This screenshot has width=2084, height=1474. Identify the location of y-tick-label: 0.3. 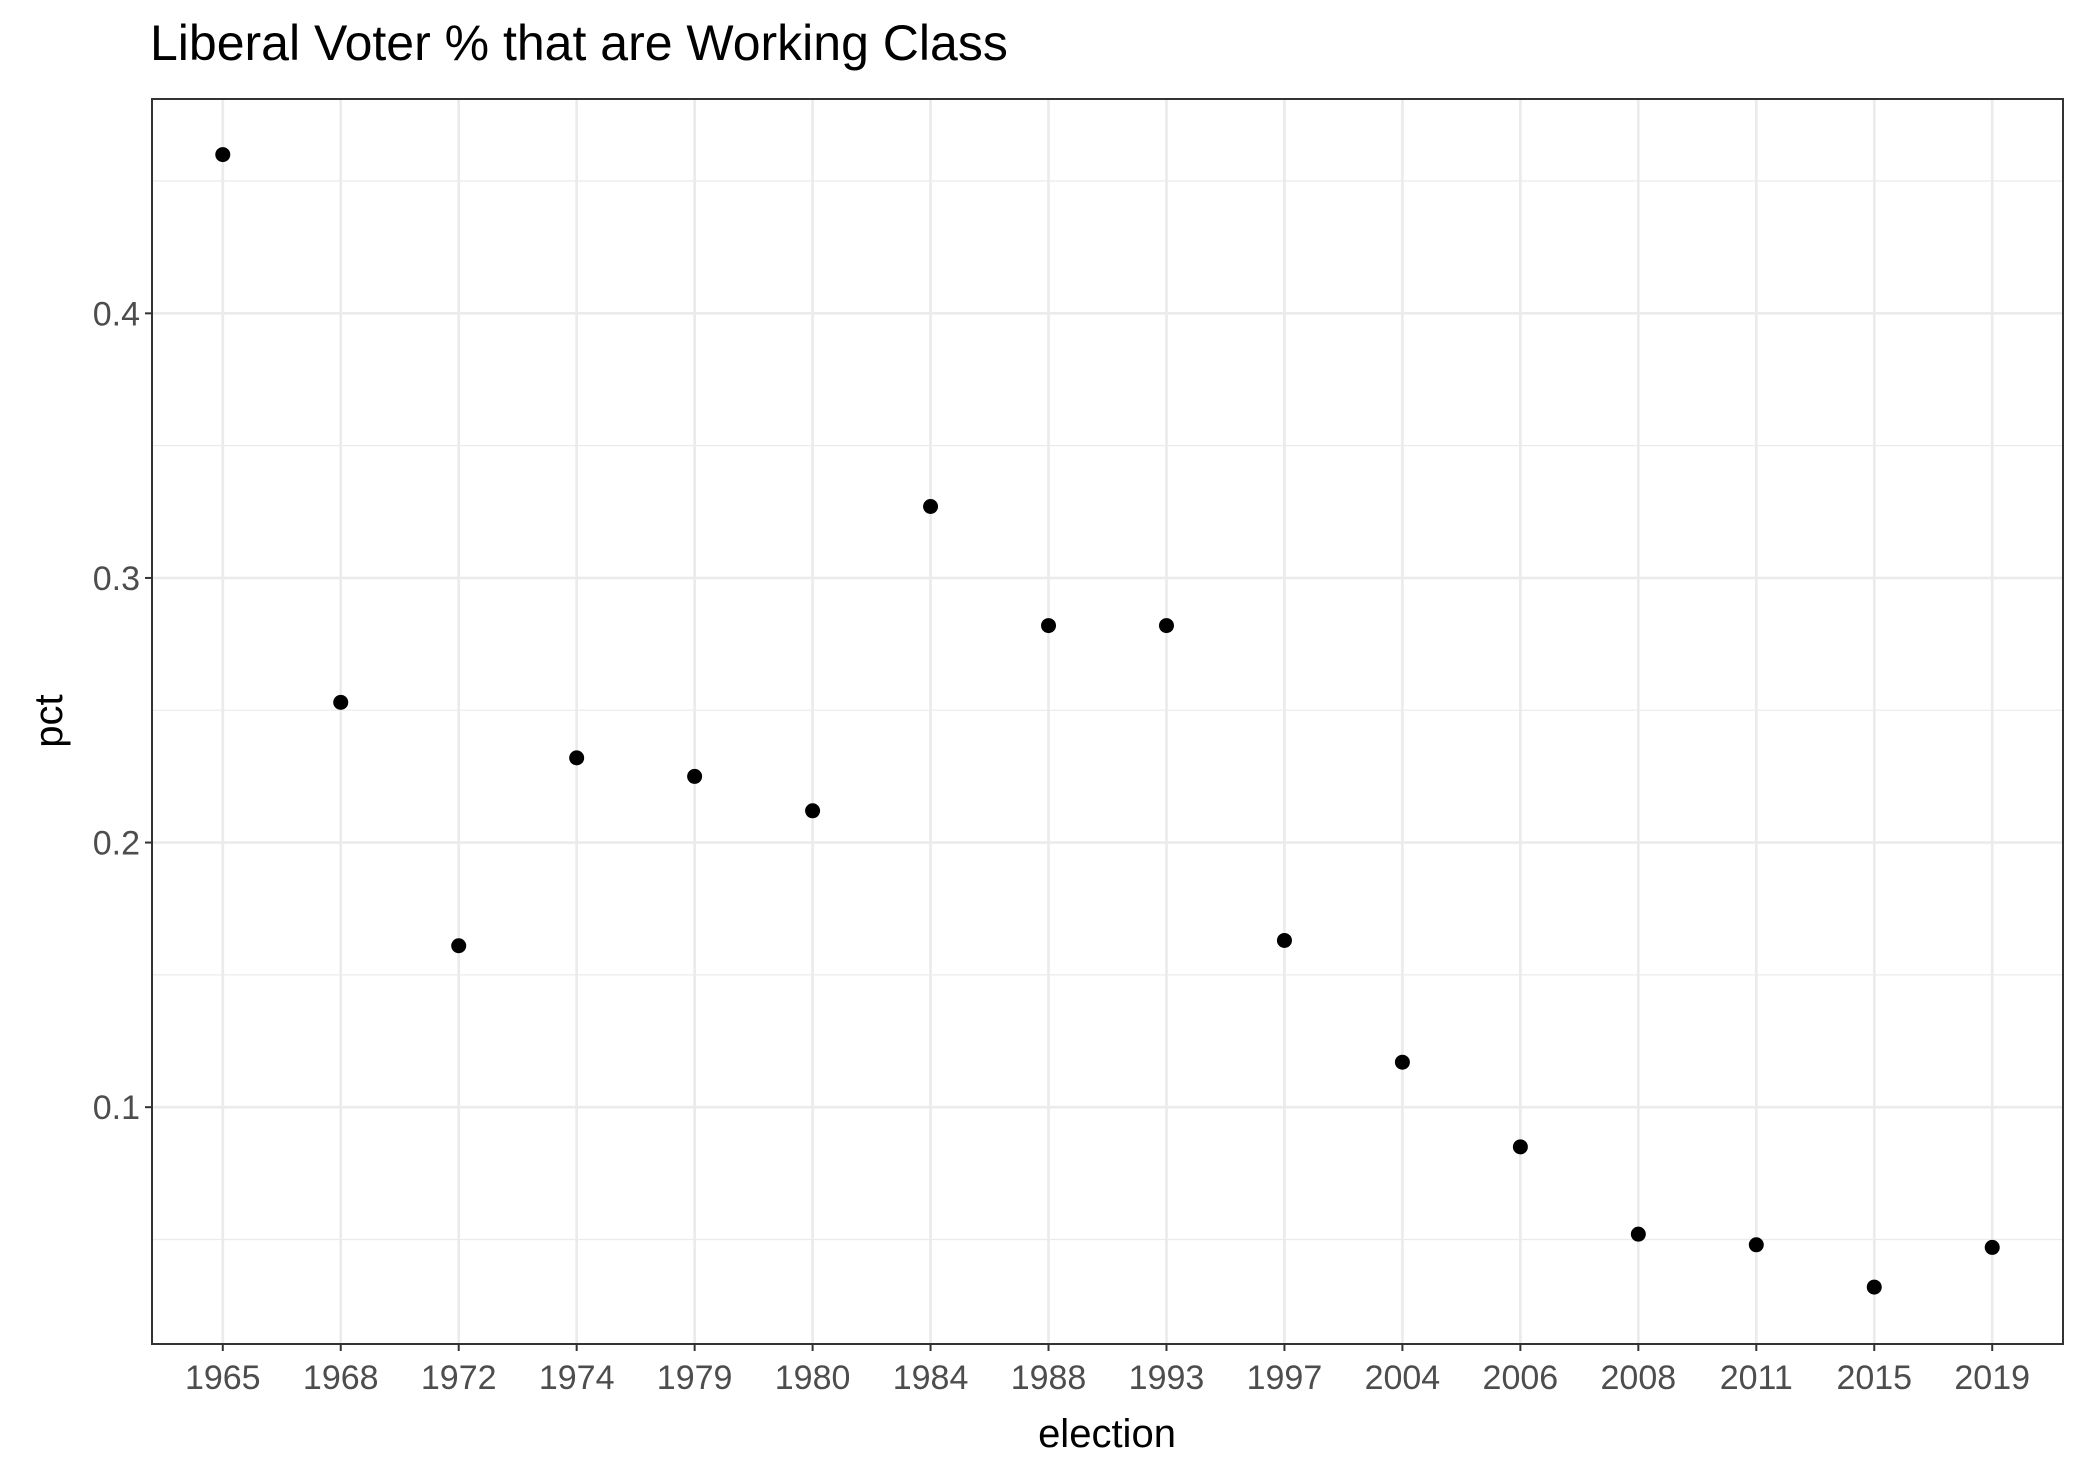
(116, 579).